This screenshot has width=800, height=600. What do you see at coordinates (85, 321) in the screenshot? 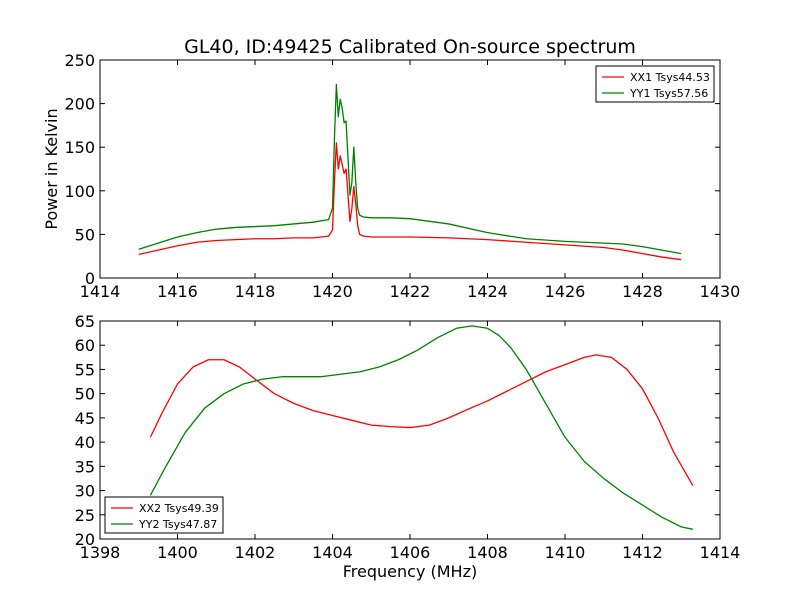
I see `p2-y-tick-label: 65` at bounding box center [85, 321].